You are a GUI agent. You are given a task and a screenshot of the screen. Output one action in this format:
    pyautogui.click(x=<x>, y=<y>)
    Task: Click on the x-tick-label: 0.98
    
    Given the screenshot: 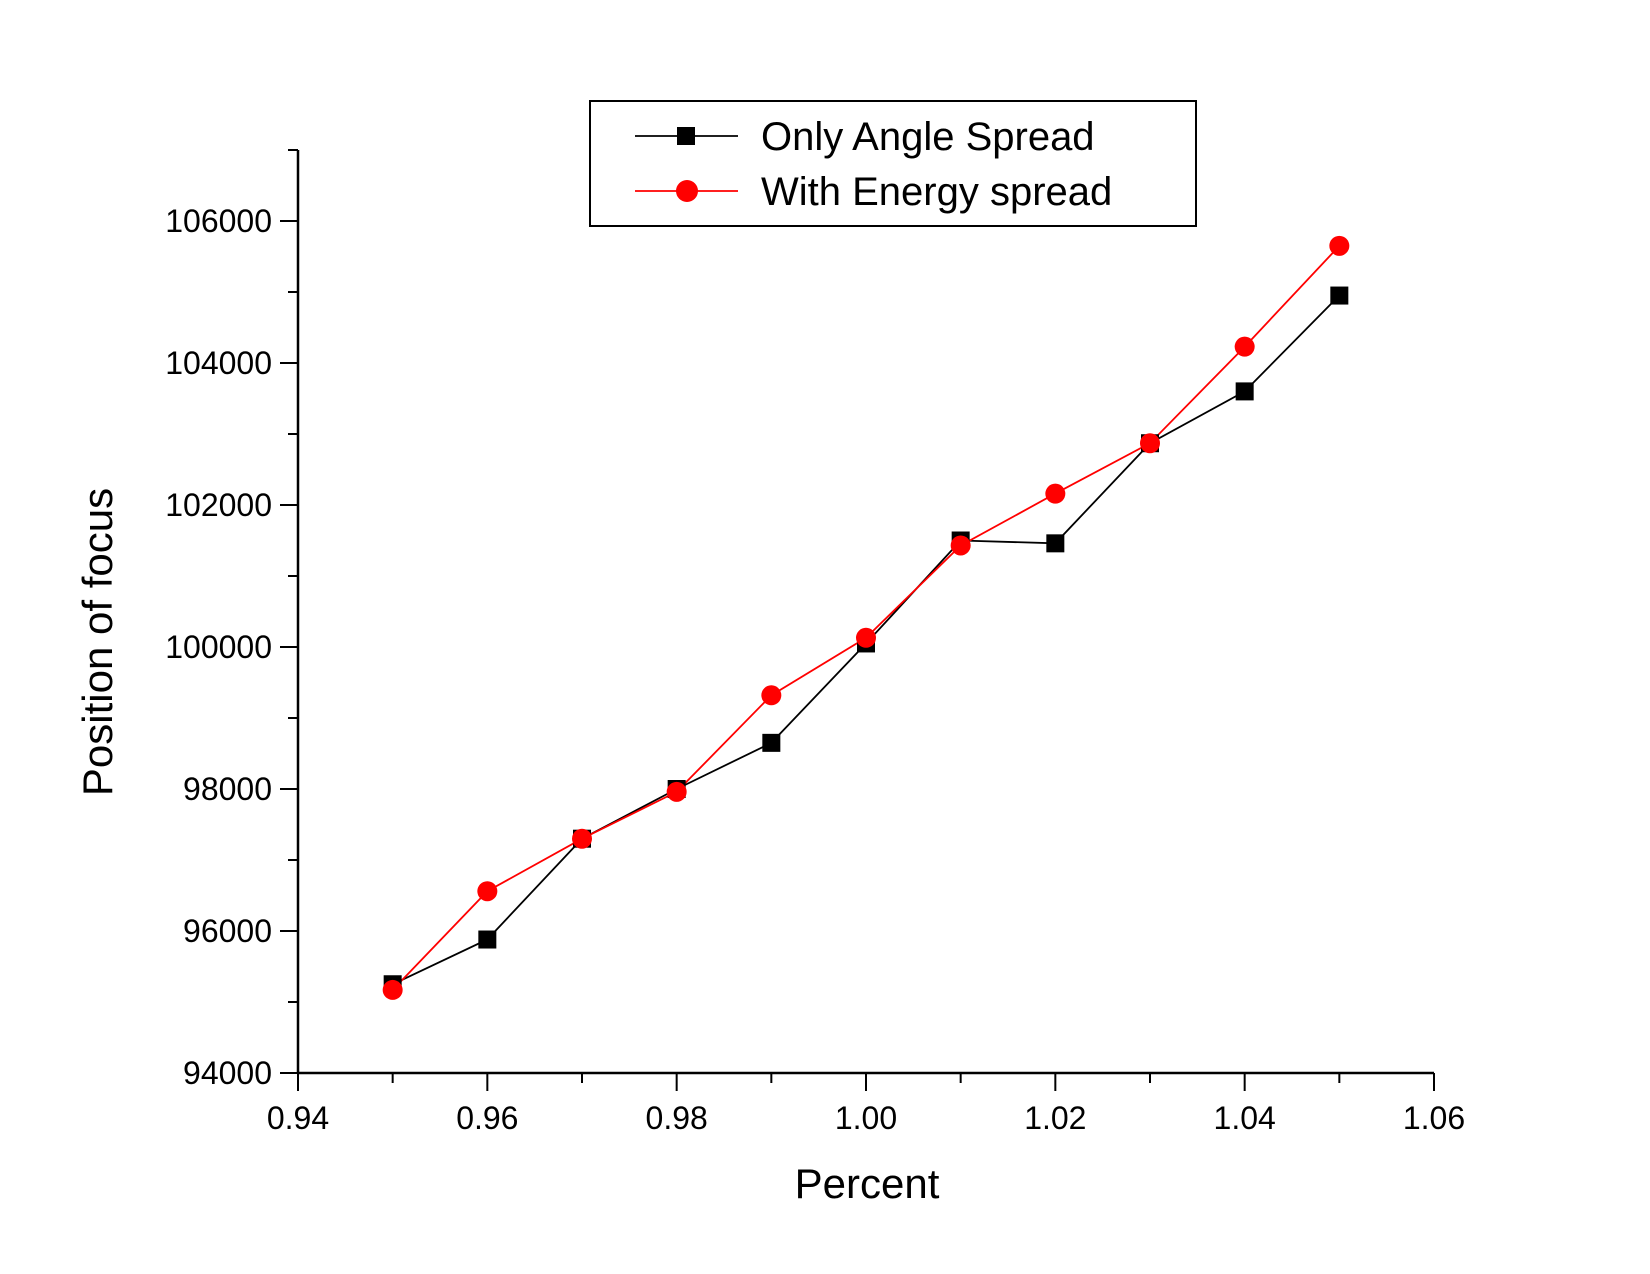 What is the action you would take?
    pyautogui.click(x=677, y=1118)
    